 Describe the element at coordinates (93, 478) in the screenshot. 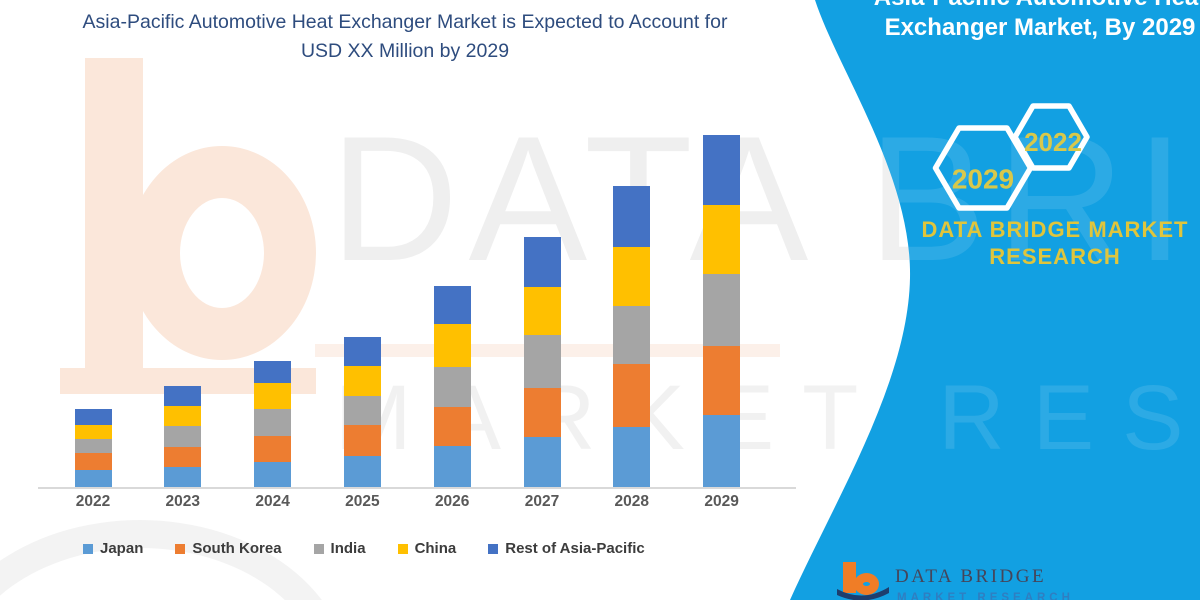

I see `bar-segment-japan-2022` at that location.